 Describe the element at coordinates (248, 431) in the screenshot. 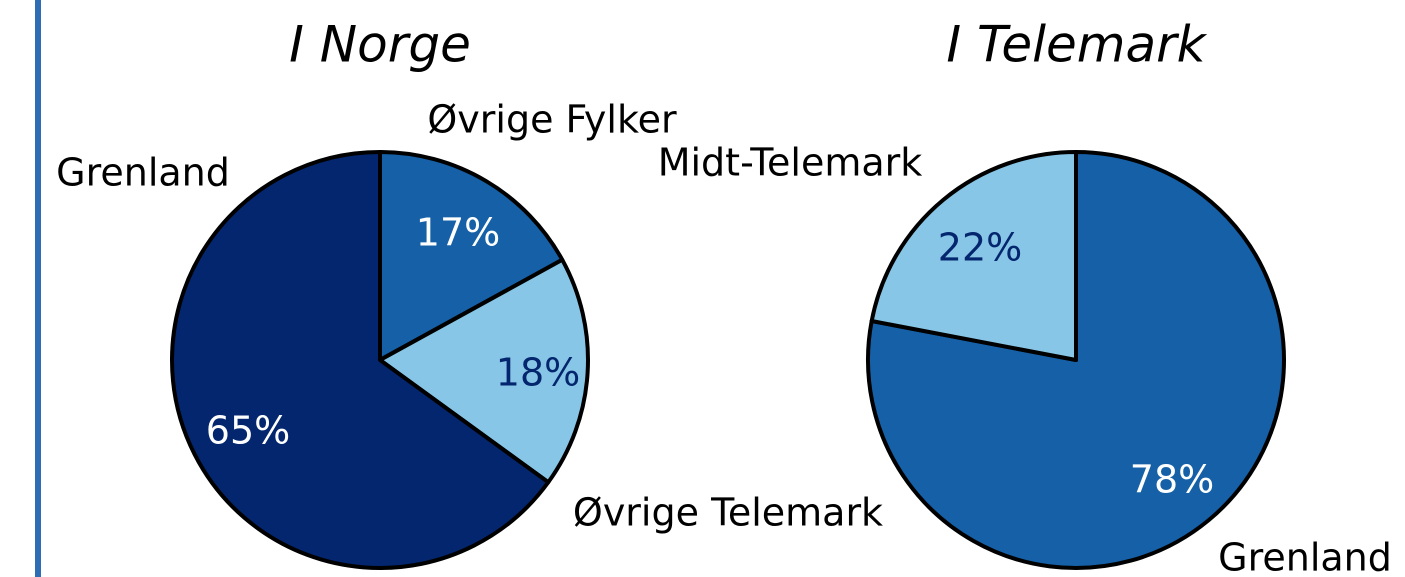

I see `value-label: 65%` at that location.